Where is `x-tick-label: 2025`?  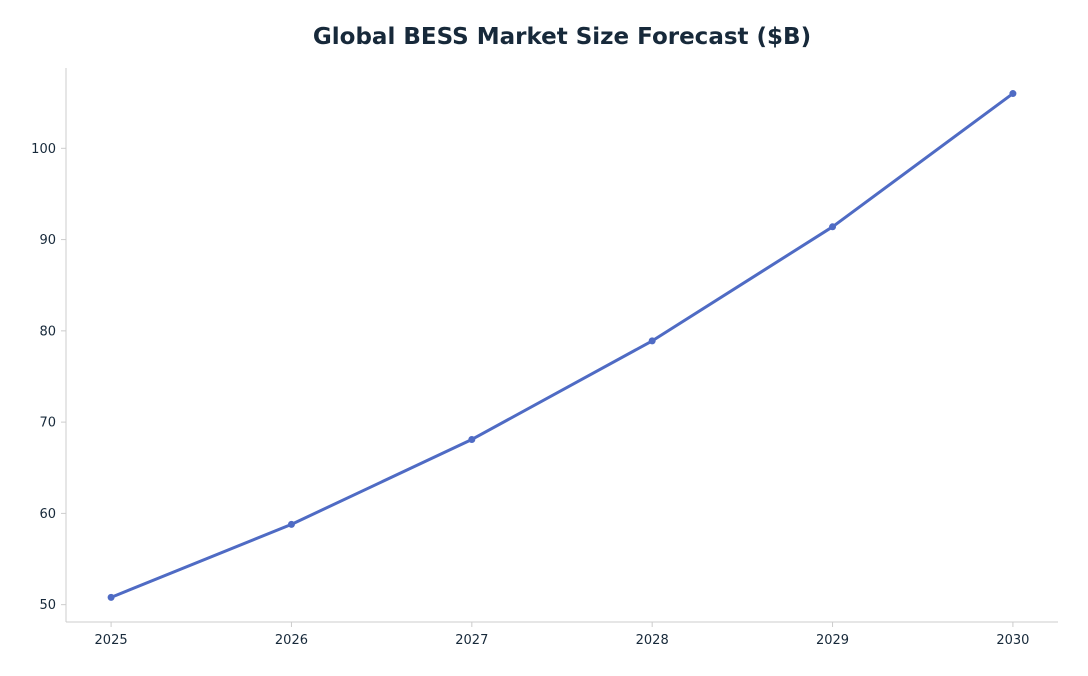 x-tick-label: 2025 is located at coordinates (111, 640).